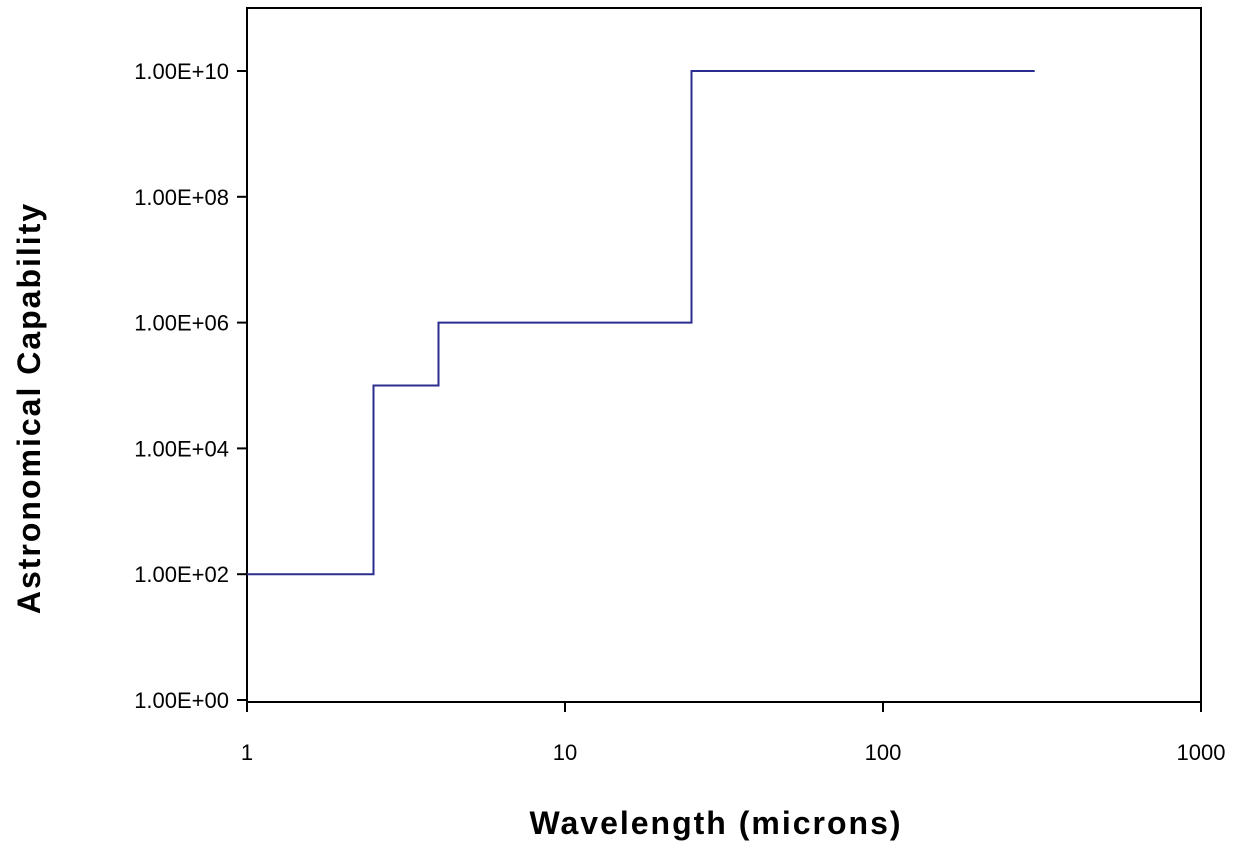  I want to click on x-tick-label: 1, so click(247, 752).